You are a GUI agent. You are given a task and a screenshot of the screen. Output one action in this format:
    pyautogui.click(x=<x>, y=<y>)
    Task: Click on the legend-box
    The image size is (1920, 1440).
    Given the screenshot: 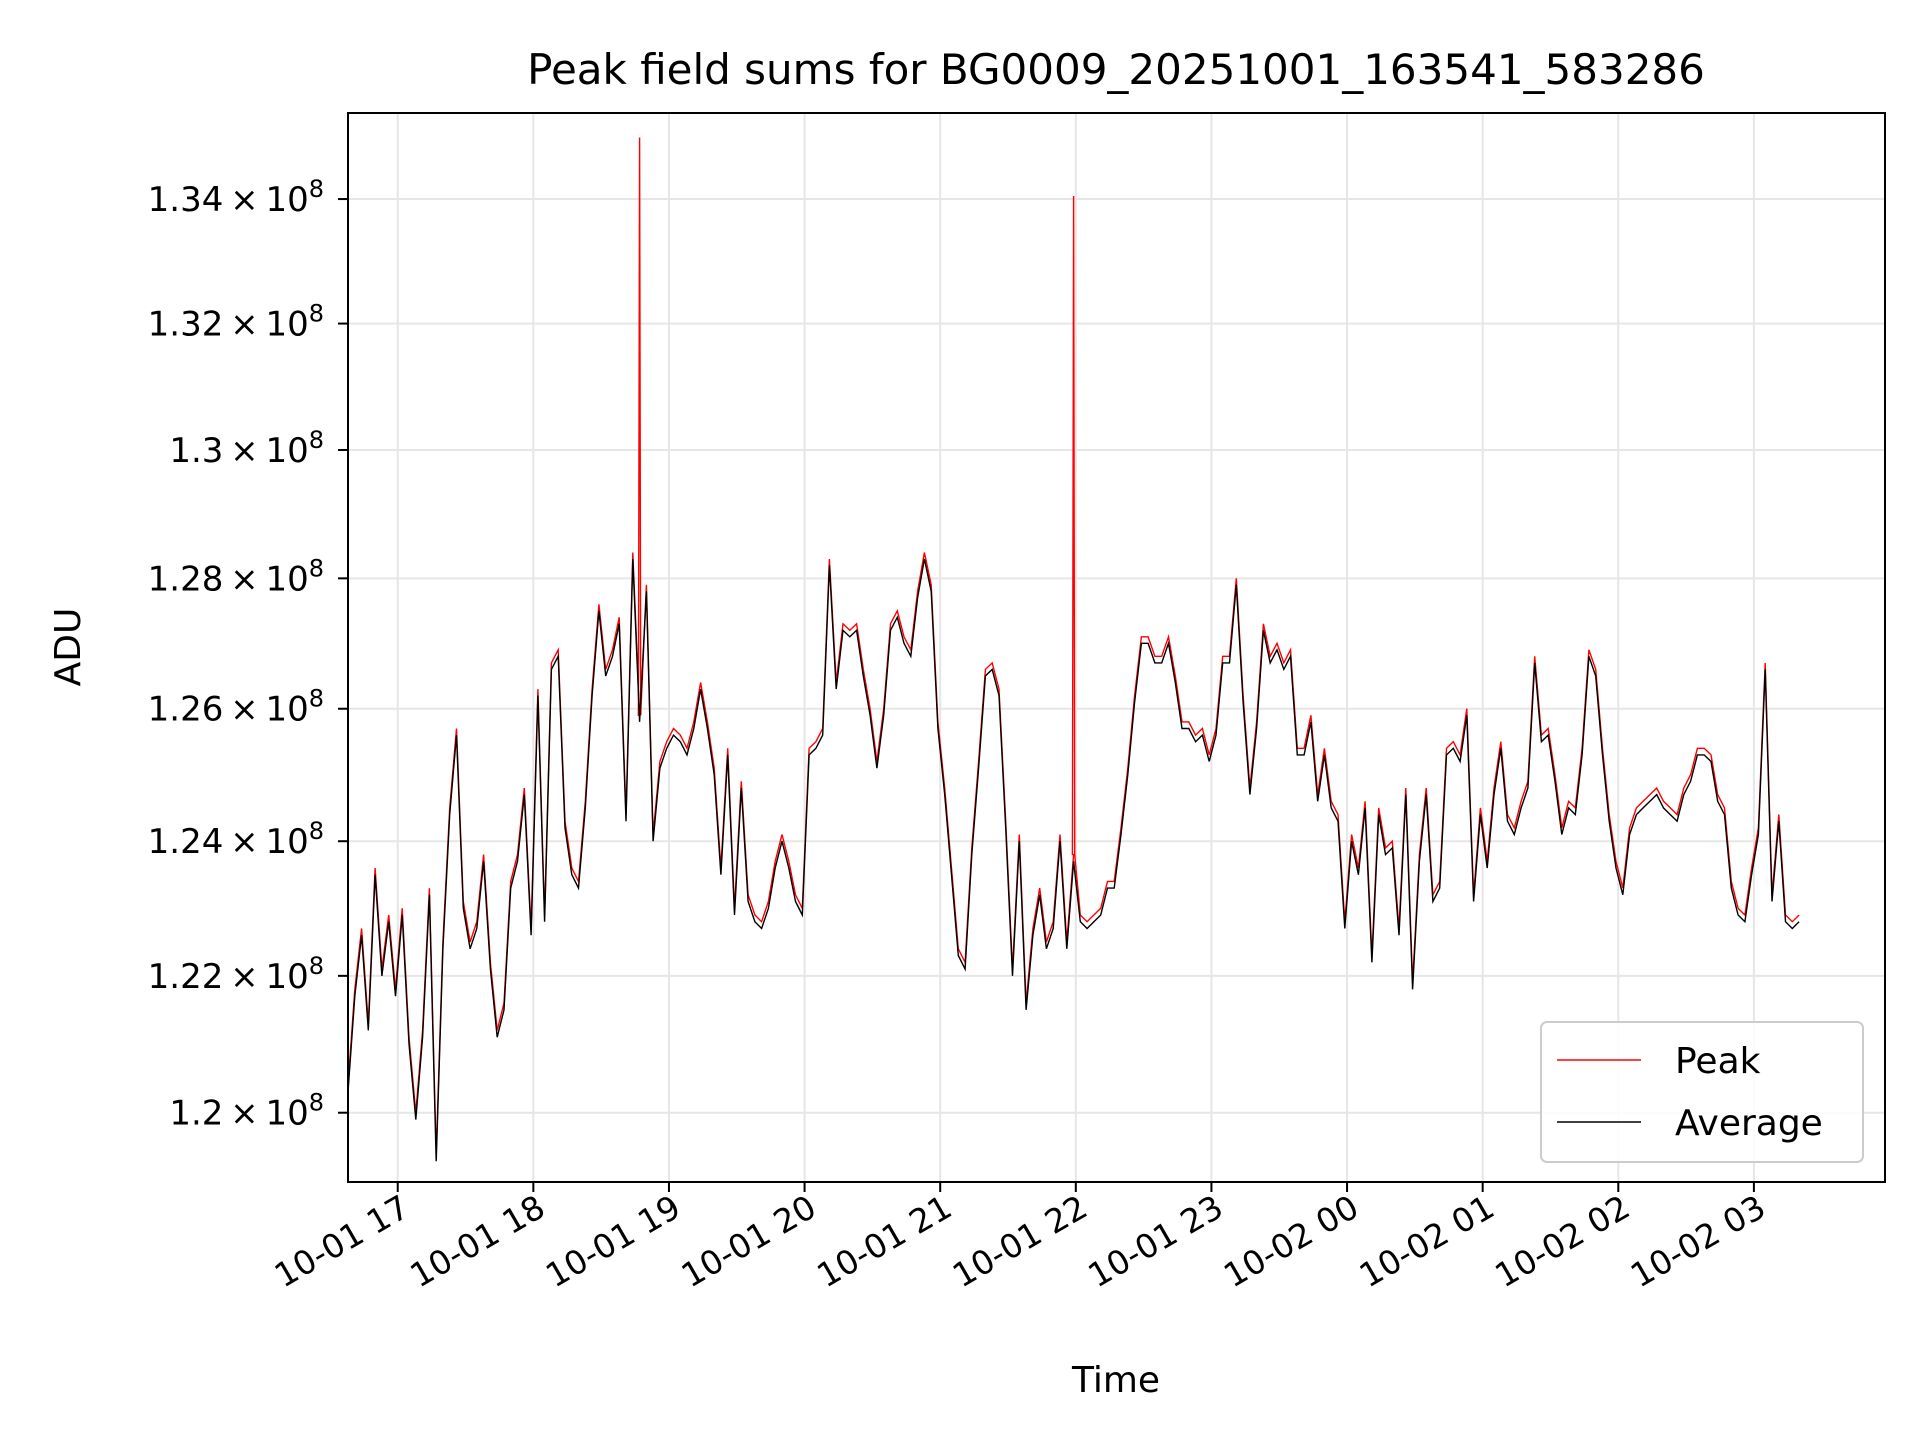 What is the action you would take?
    pyautogui.click(x=1702, y=1092)
    